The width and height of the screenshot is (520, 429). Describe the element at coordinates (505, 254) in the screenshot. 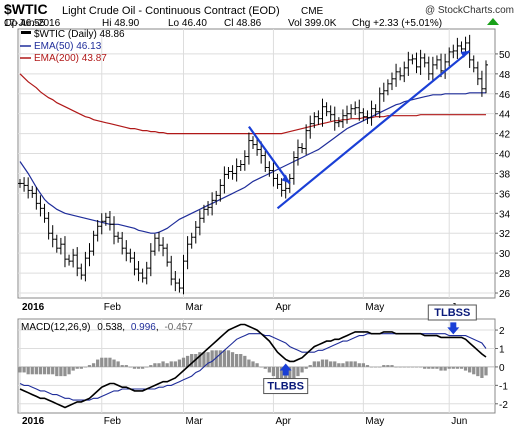

I see `y-tick-label: 30` at that location.